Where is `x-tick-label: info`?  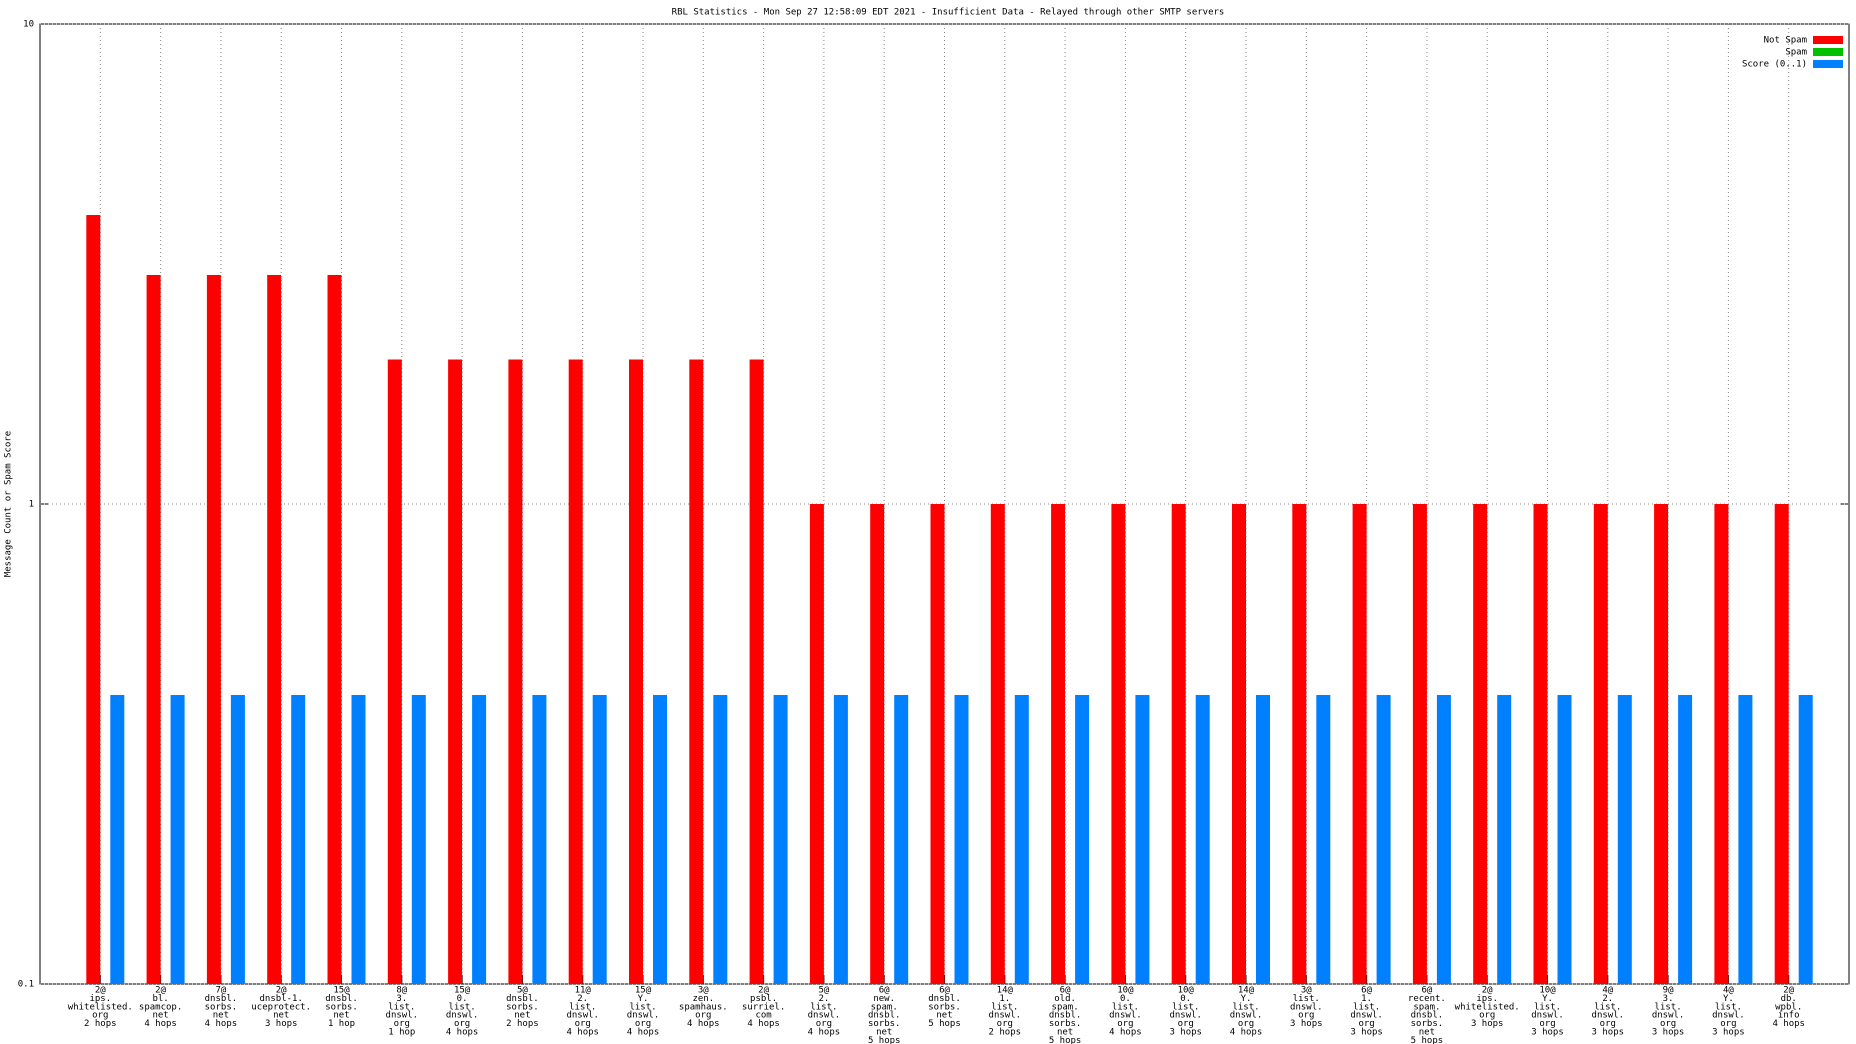
x-tick-label: info is located at coordinates (1789, 1016).